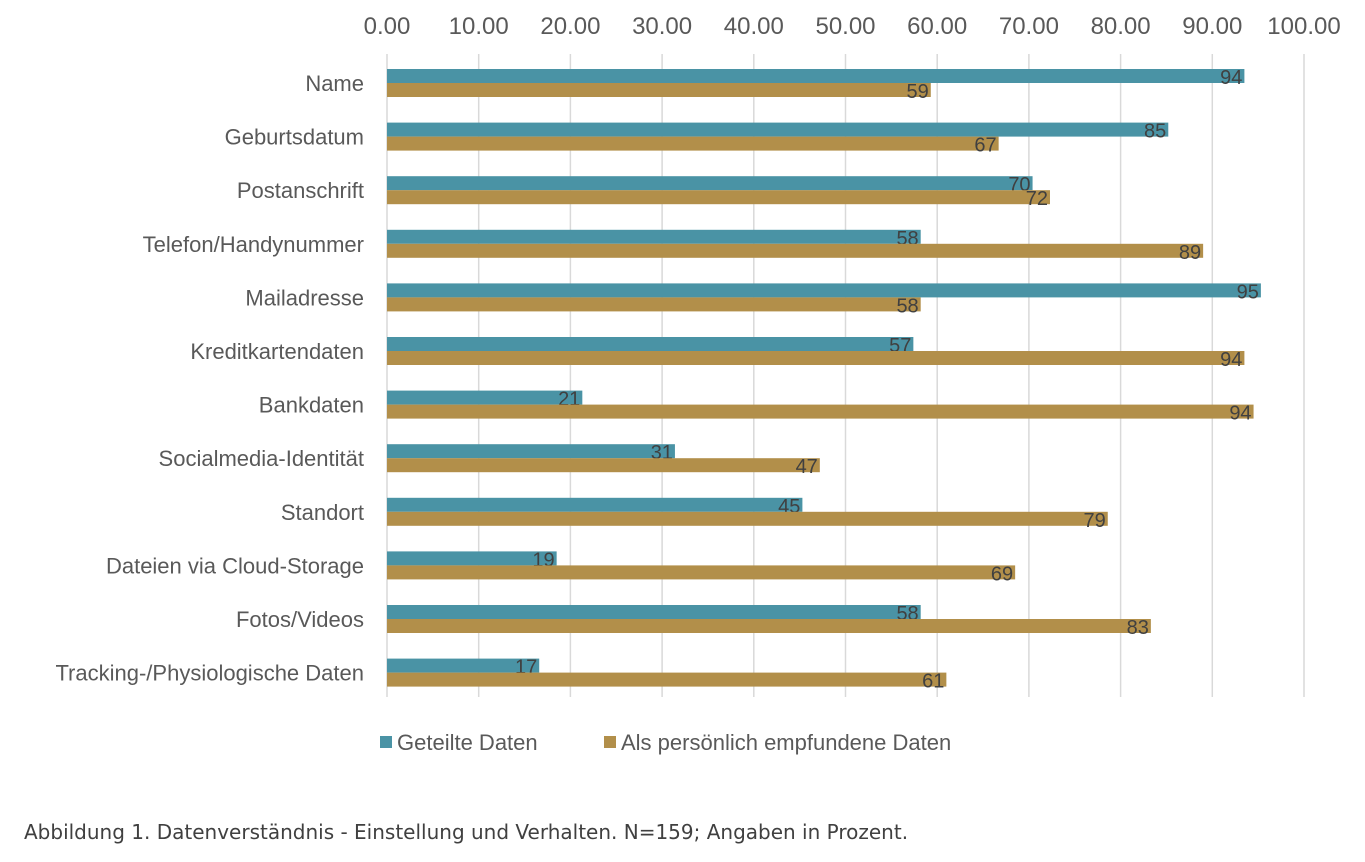  I want to click on category-label: Dateien via Cloud-Storage, so click(235, 565).